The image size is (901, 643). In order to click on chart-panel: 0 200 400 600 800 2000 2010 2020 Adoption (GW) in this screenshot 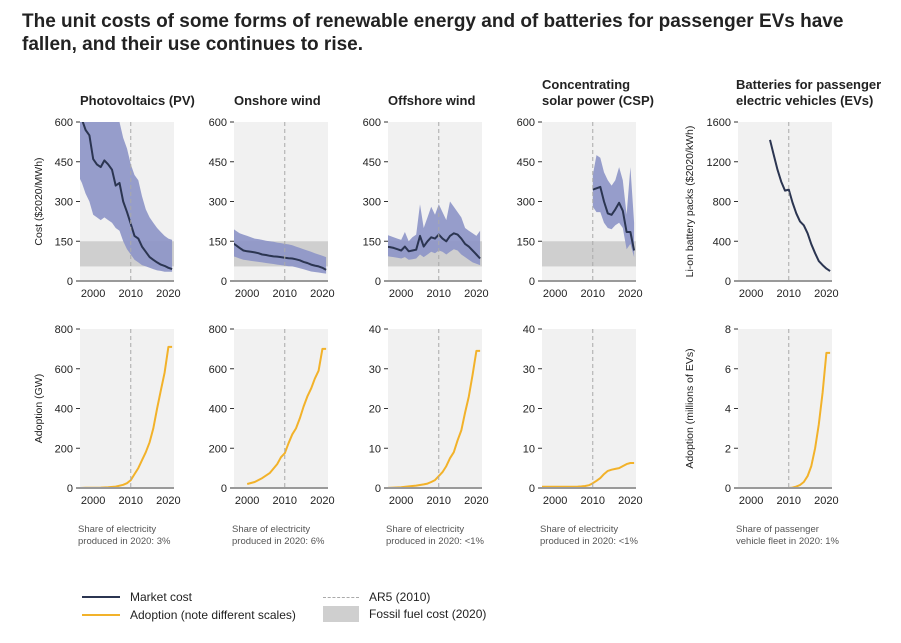, I will do `click(107, 415)`.